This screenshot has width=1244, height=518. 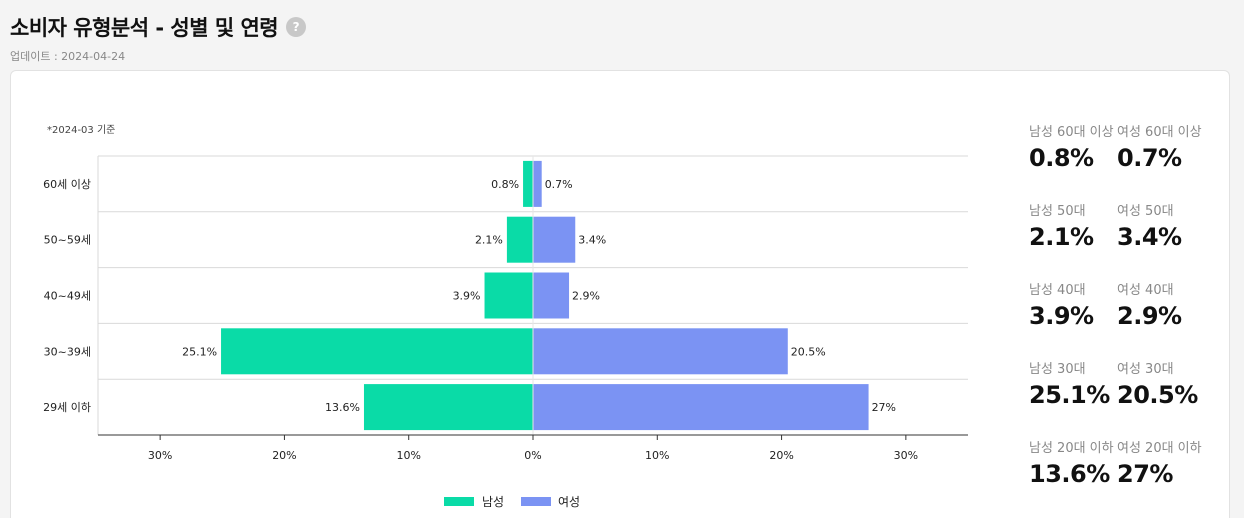 I want to click on data-label-female: 0.7%, so click(x=559, y=184).